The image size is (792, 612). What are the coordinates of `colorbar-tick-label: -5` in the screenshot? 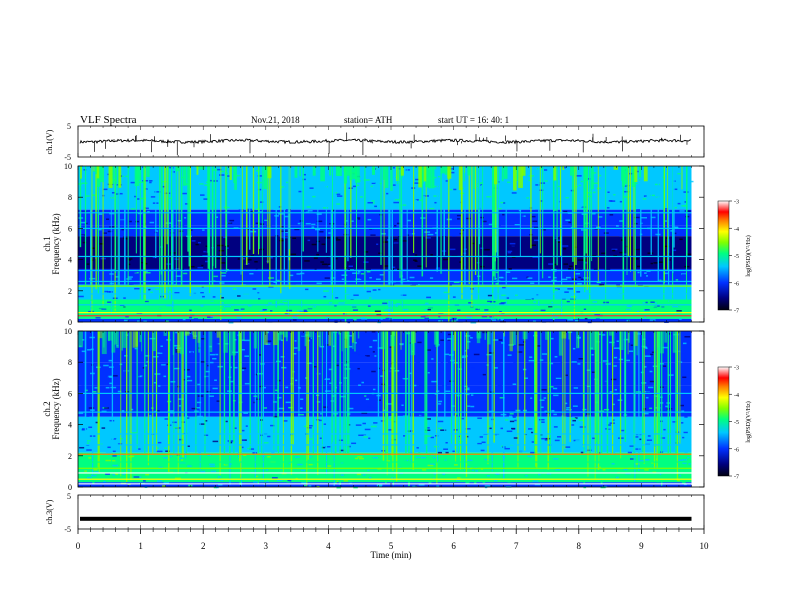 It's located at (736, 257).